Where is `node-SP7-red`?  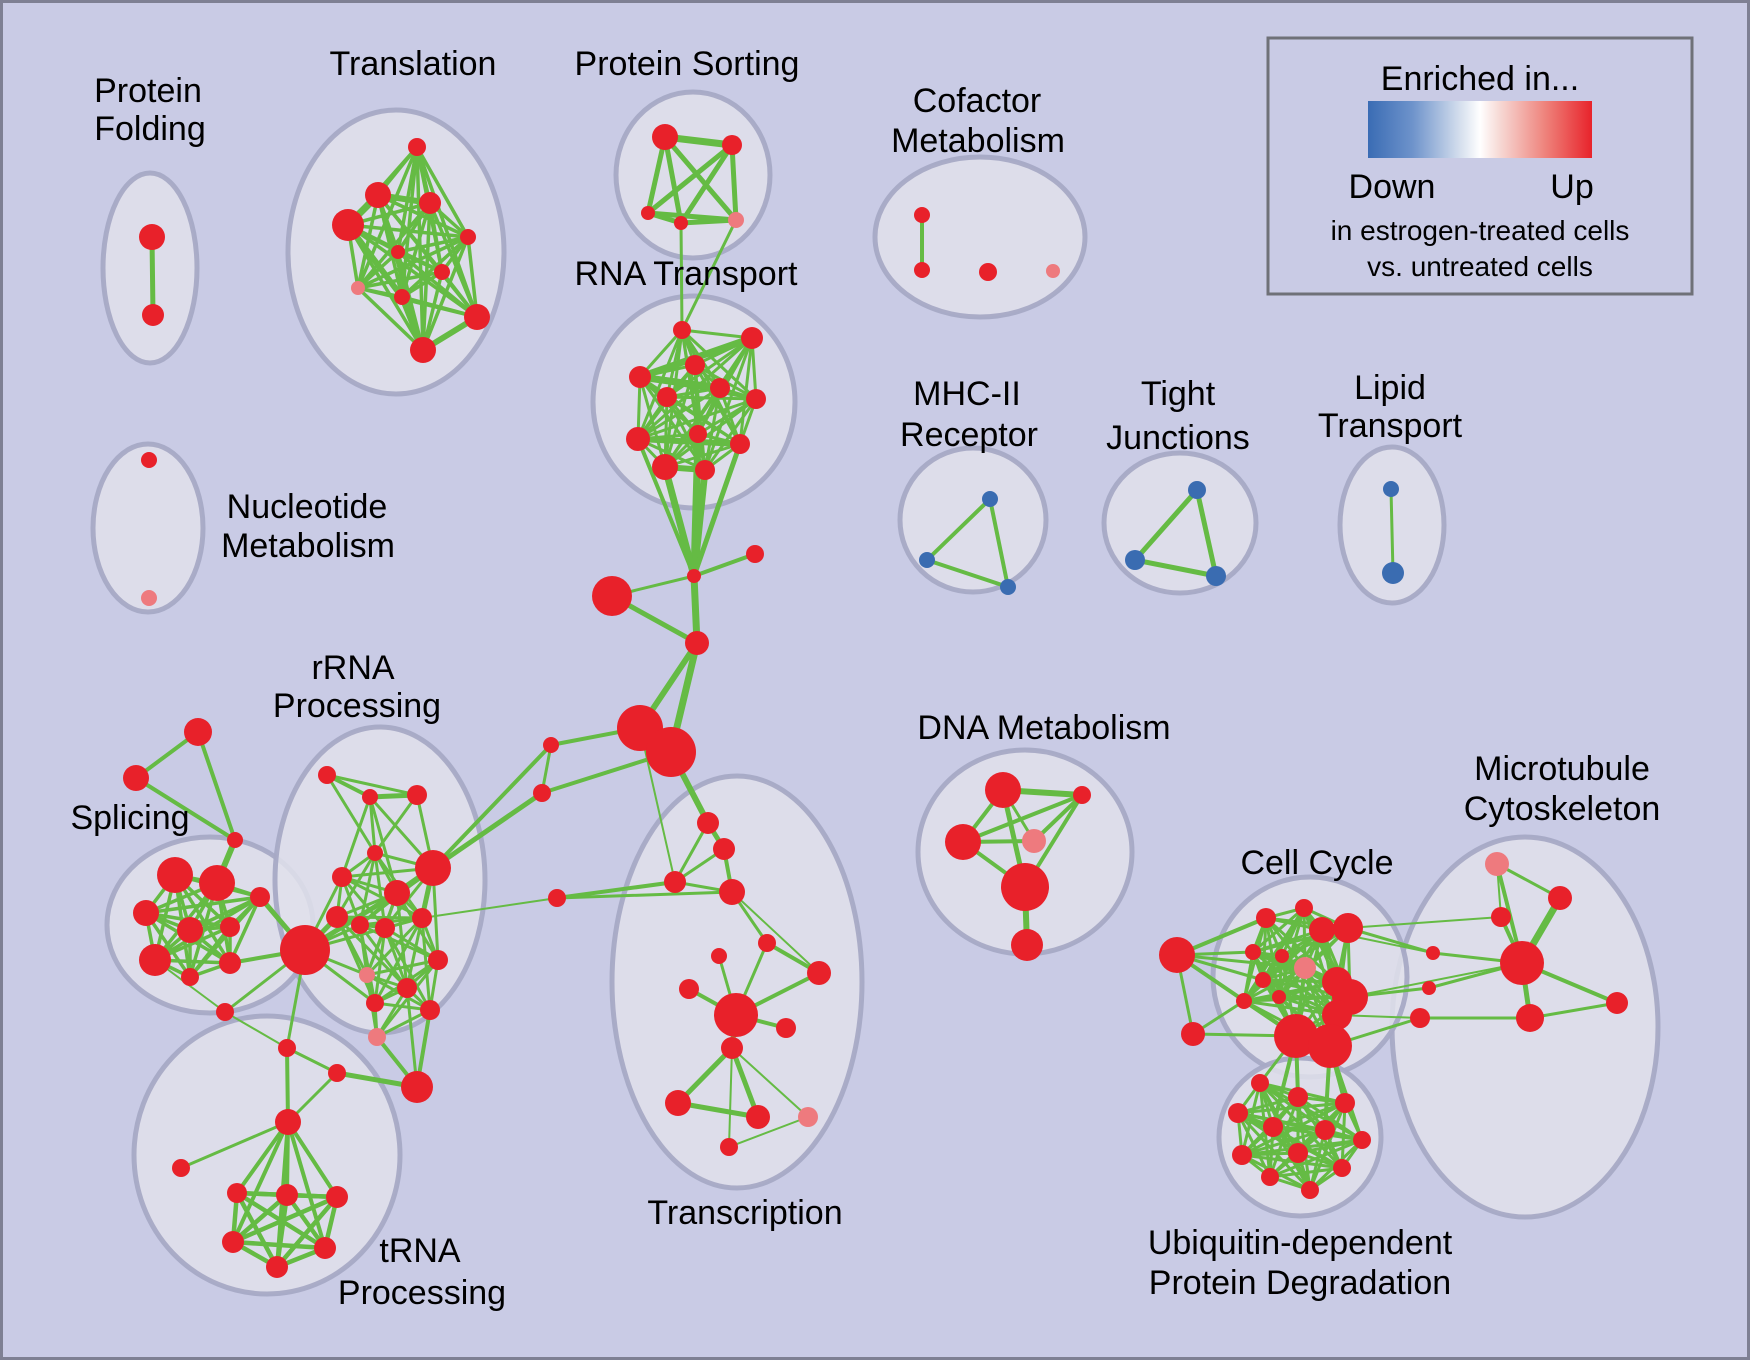
node-SP7-red is located at coordinates (190, 977).